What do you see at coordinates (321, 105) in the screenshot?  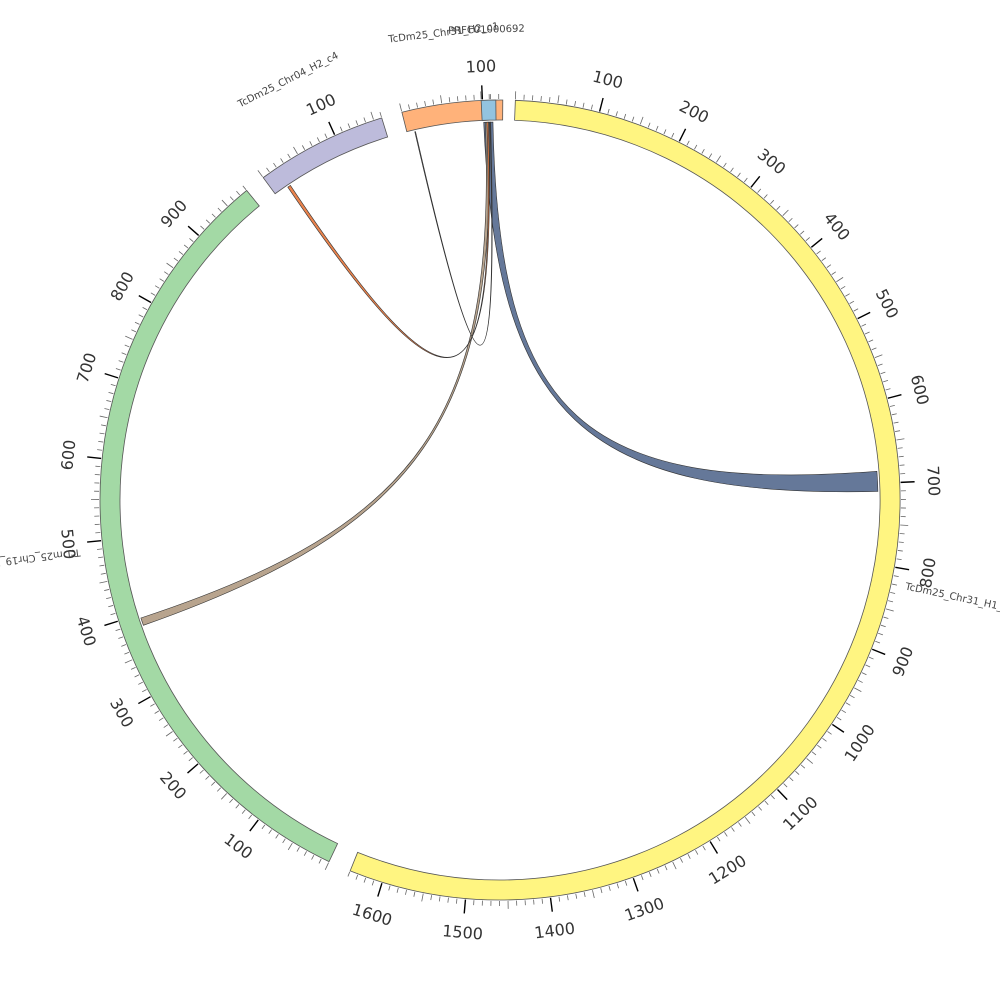 I see `tick-label: 100` at bounding box center [321, 105].